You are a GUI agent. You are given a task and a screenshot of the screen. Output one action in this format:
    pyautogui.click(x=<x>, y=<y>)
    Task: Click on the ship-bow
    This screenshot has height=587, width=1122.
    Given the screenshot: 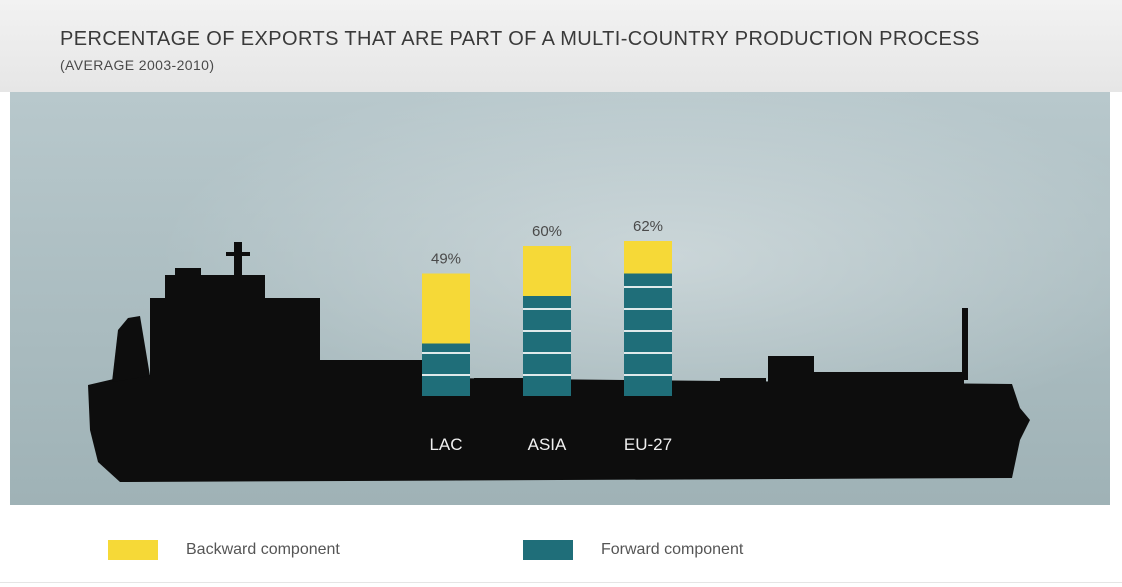 What is the action you would take?
    pyautogui.click(x=131, y=349)
    